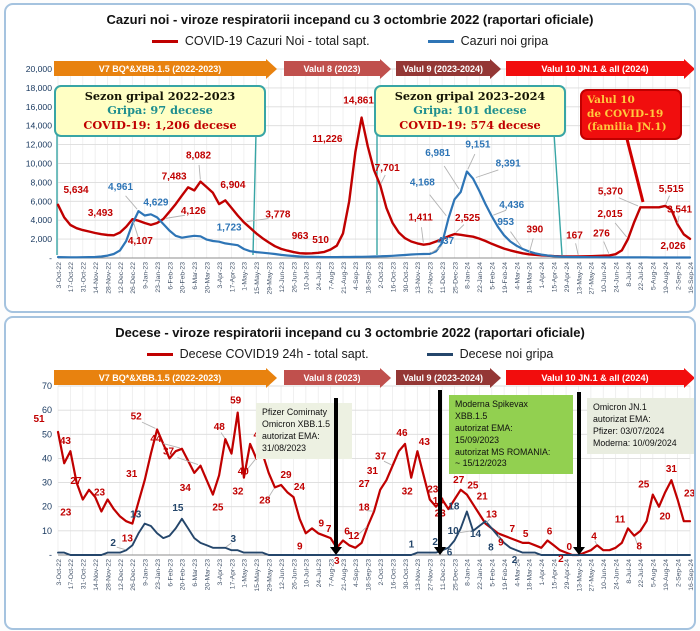  What do you see at coordinates (620, 519) in the screenshot?
I see `data-point-label: 11` at bounding box center [620, 519].